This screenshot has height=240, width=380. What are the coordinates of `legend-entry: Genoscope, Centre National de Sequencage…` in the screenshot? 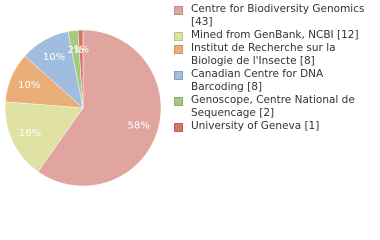 It's located at (274, 107).